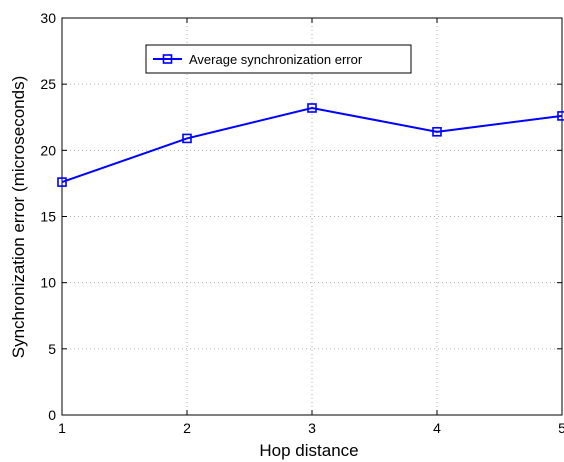 This screenshot has width=564, height=462. I want to click on legend-box, so click(278, 59).